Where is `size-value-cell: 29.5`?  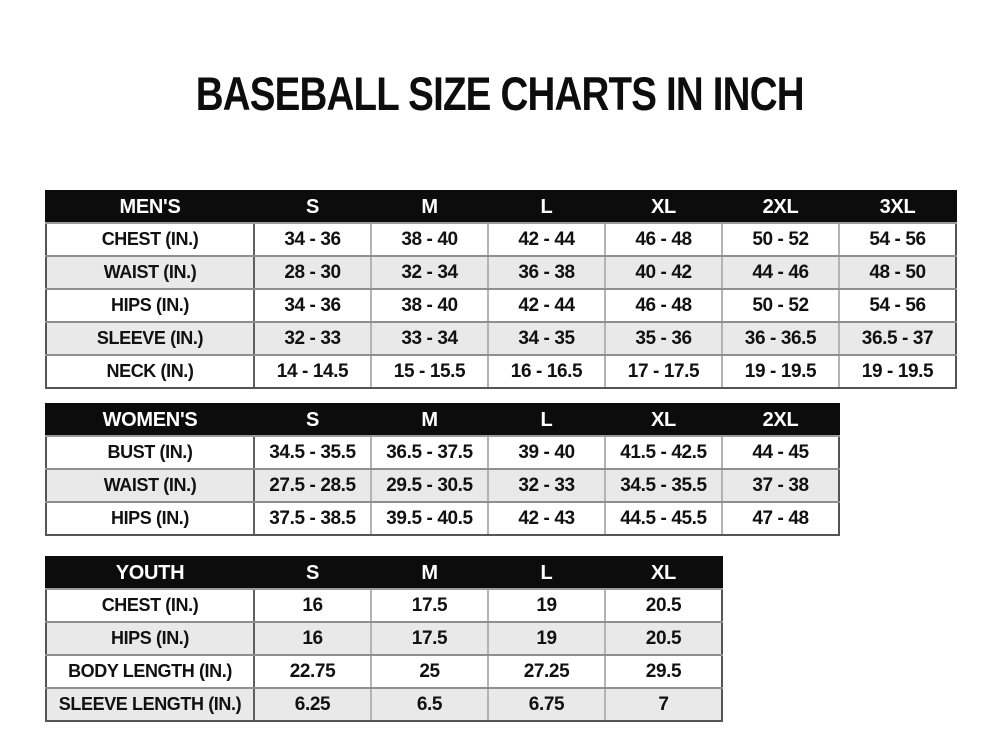 size-value-cell: 29.5 is located at coordinates (663, 671).